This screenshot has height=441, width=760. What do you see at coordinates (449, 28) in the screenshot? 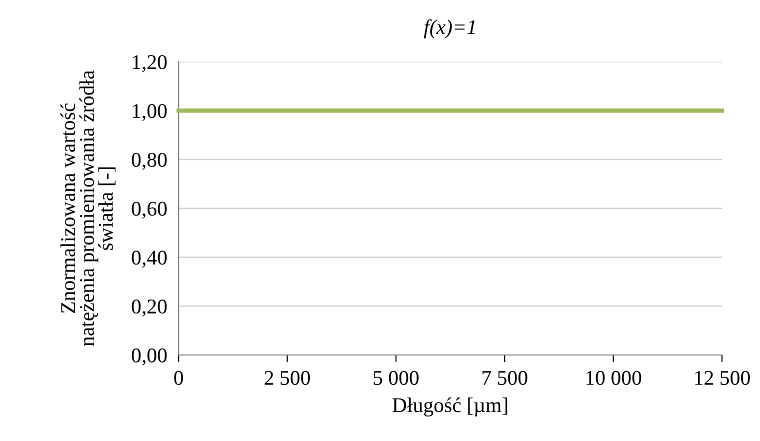
I see `chart-title: f(x)=1` at bounding box center [449, 28].